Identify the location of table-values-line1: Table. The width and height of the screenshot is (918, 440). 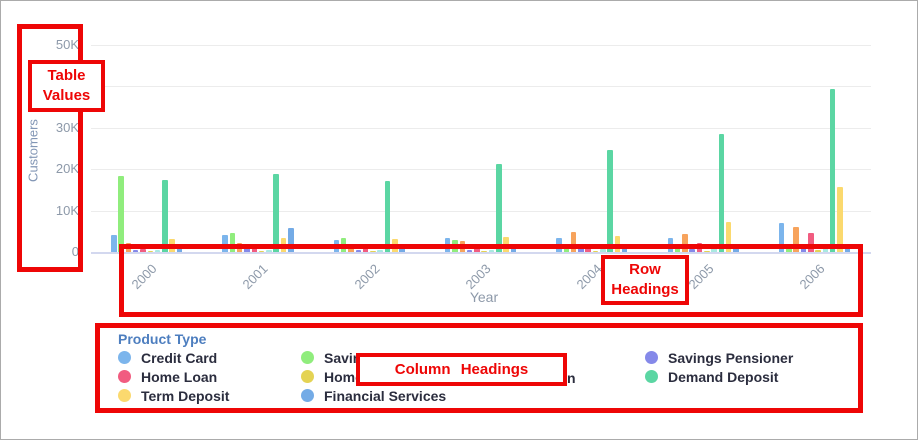
(66, 75).